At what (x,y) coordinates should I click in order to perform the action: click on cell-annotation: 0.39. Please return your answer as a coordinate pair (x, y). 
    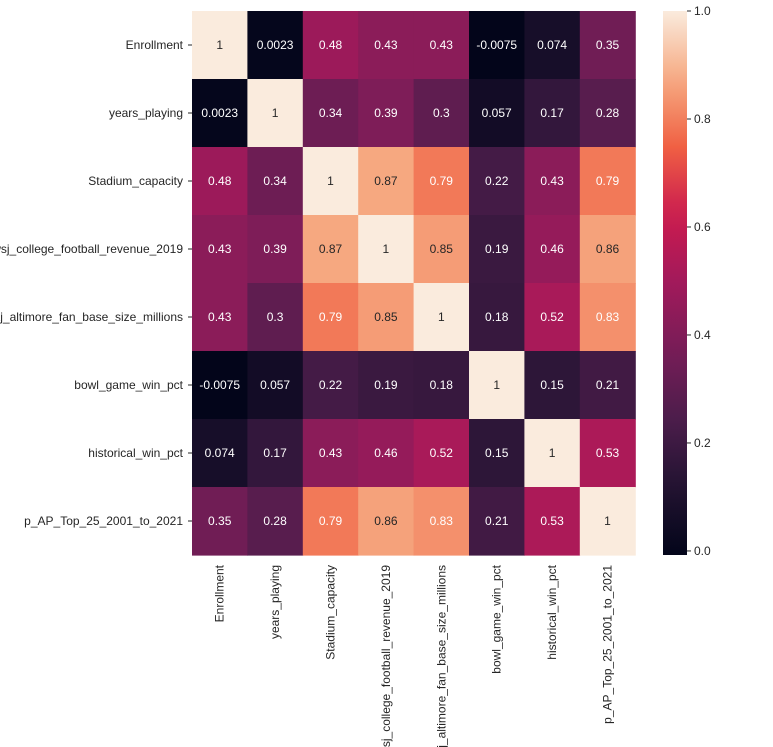
    Looking at the image, I should click on (275, 249).